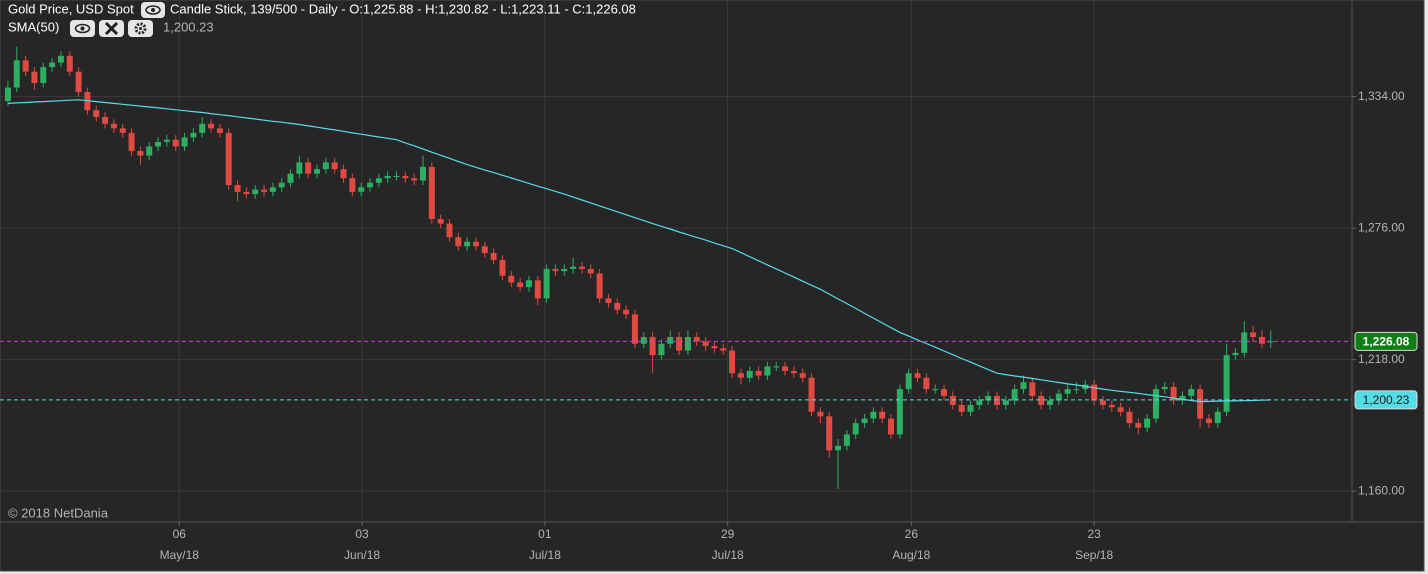 Image resolution: width=1428 pixels, height=574 pixels. What do you see at coordinates (140, 28) in the screenshot?
I see `indicator-settings-button` at bounding box center [140, 28].